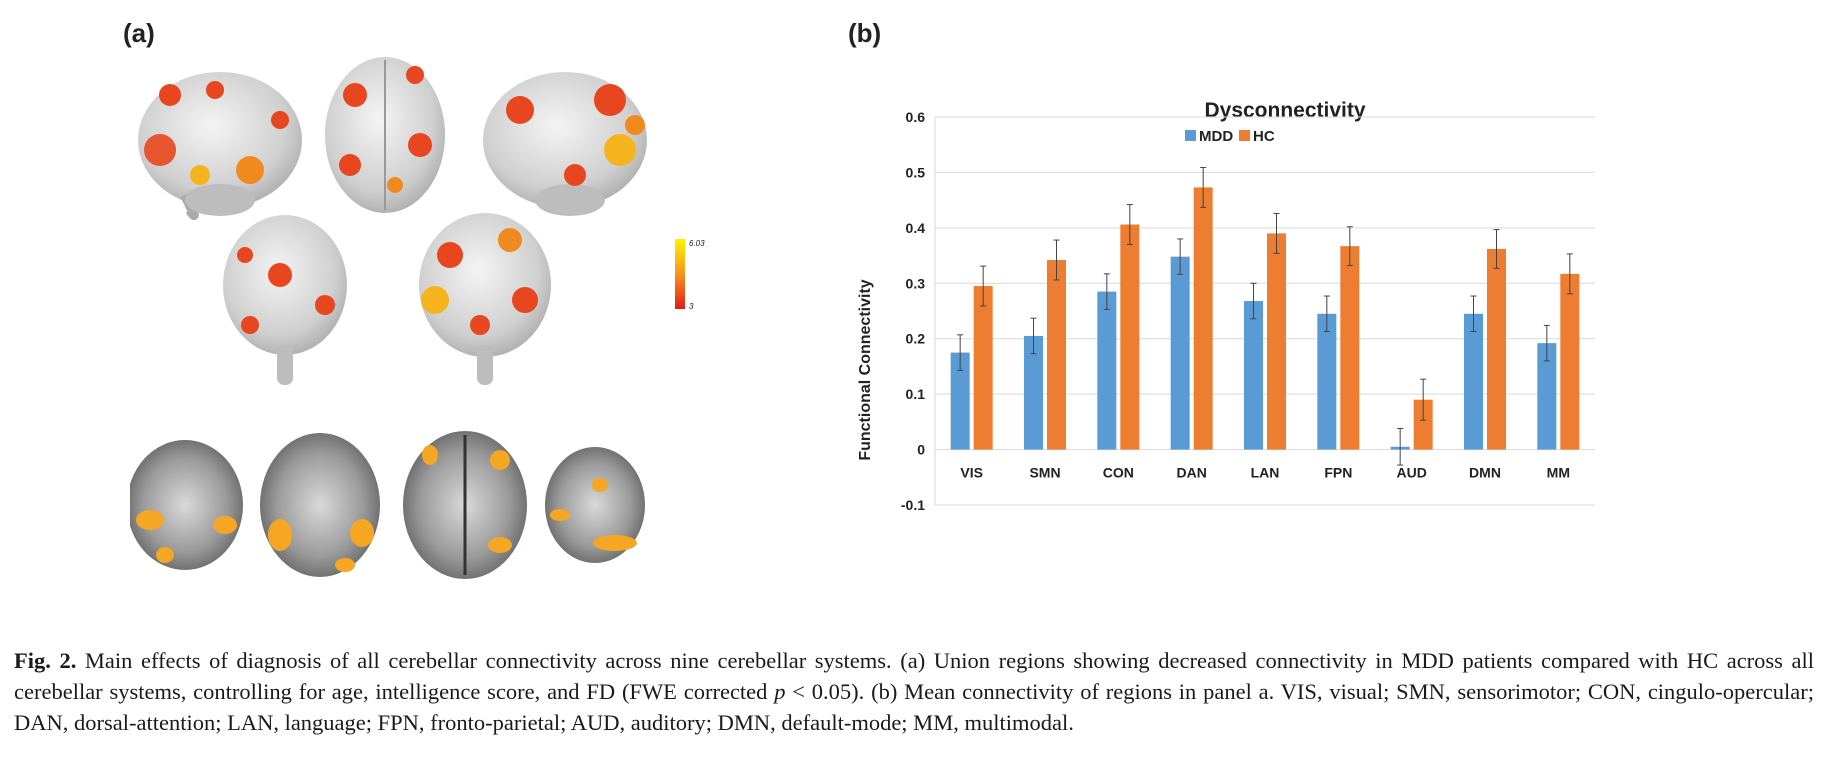 The height and width of the screenshot is (783, 1828). I want to click on figure-label: Fig. 2., so click(45, 660).